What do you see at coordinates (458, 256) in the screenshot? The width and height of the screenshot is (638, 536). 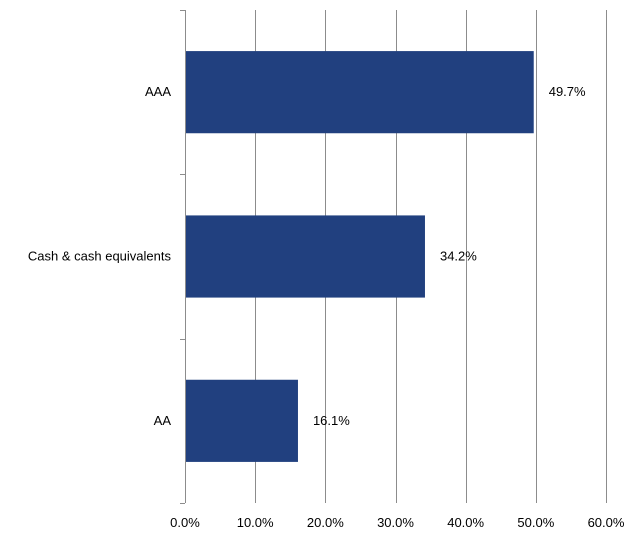 I see `data-label: 34.2%` at bounding box center [458, 256].